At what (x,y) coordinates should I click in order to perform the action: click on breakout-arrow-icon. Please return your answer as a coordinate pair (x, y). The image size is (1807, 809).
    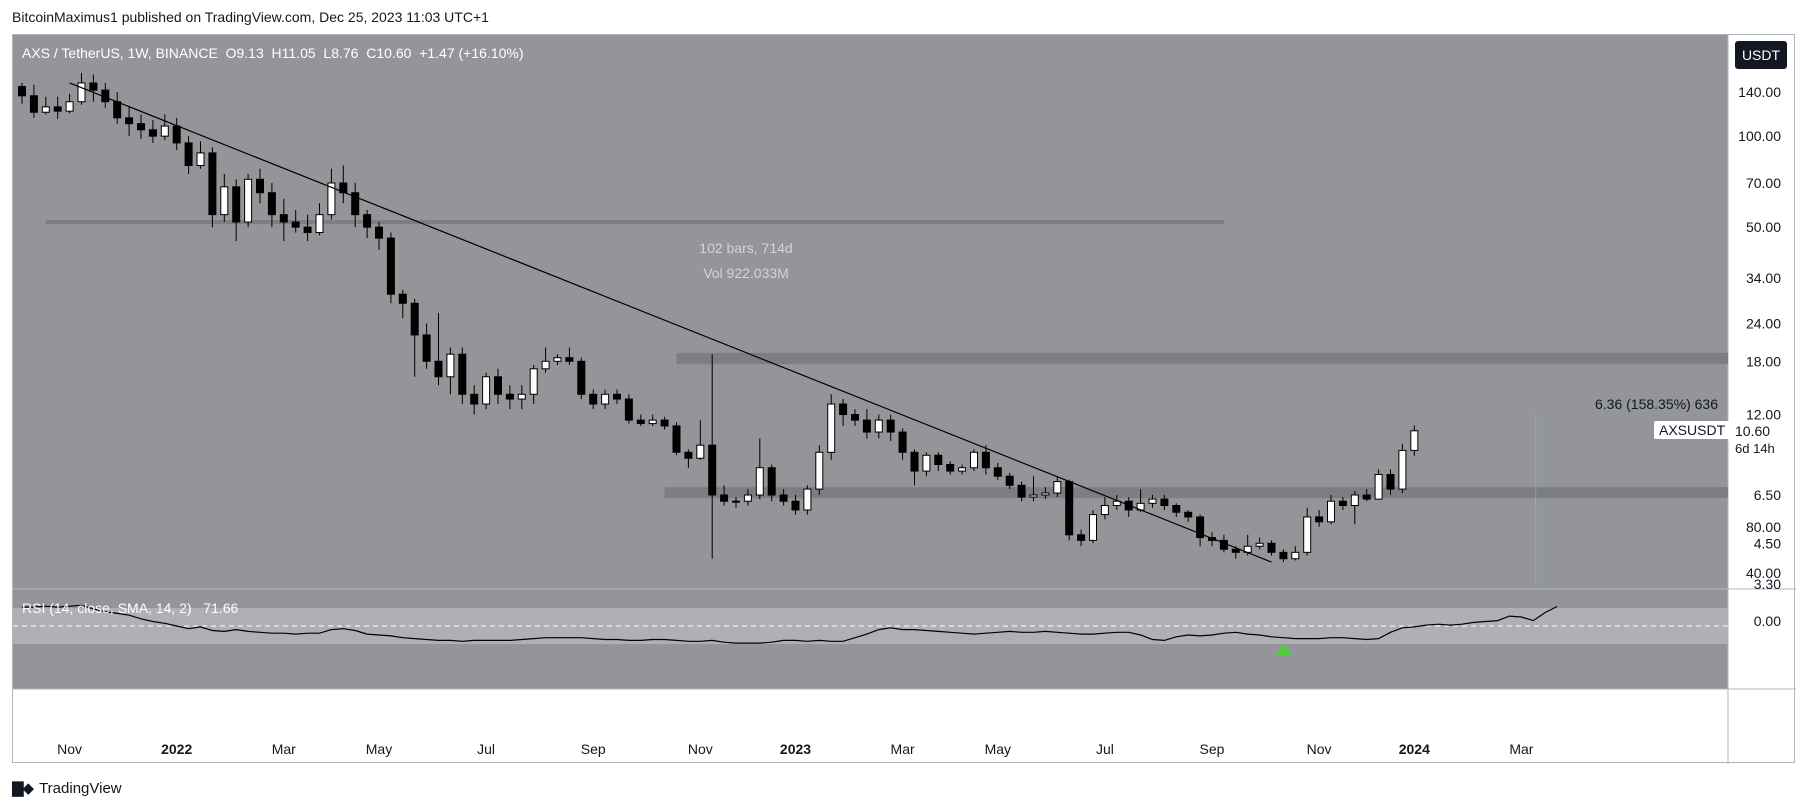
    Looking at the image, I should click on (1283, 649).